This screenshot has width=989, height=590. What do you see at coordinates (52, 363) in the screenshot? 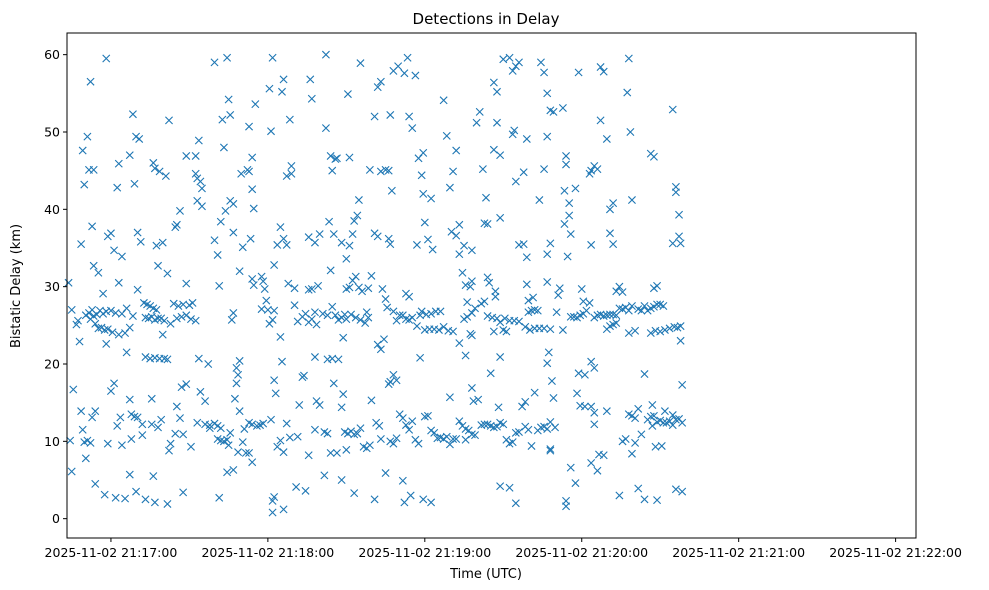
I see `y-tick-label: 20` at bounding box center [52, 363].